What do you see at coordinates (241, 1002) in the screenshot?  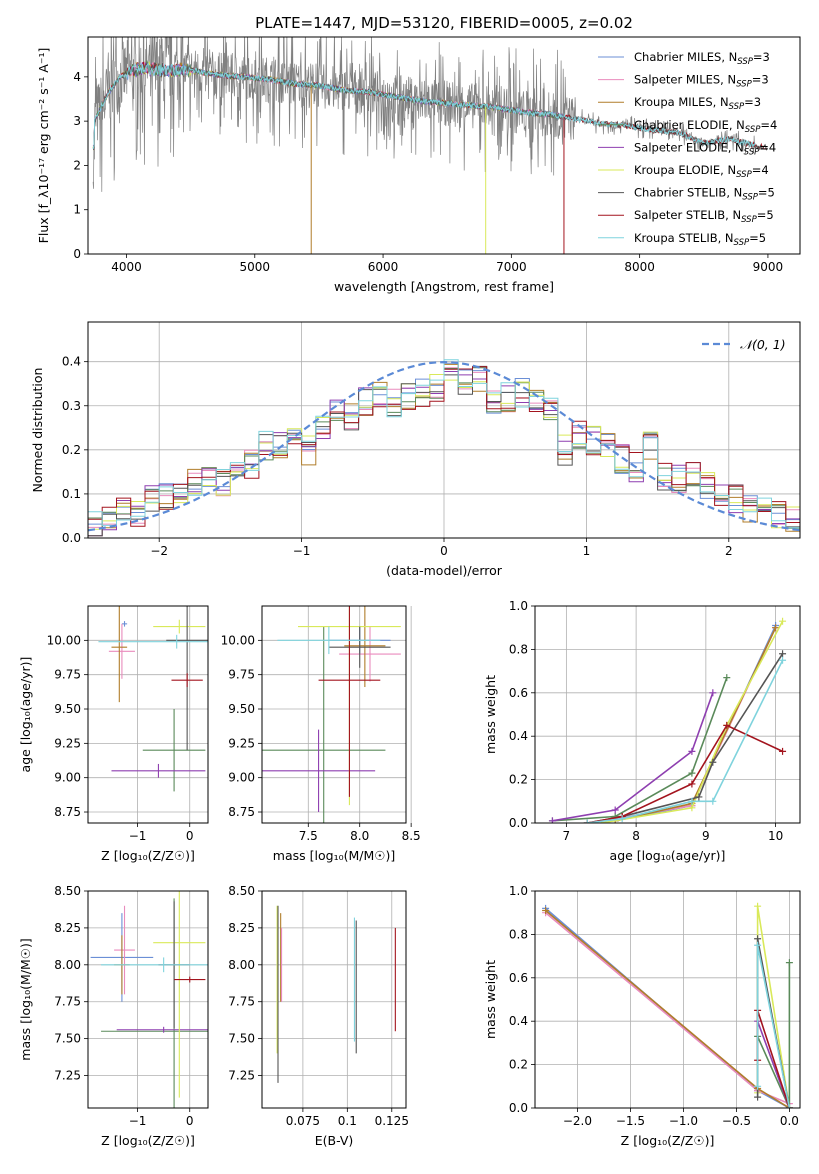 I see `y-tick-label: 7.75` at bounding box center [241, 1002].